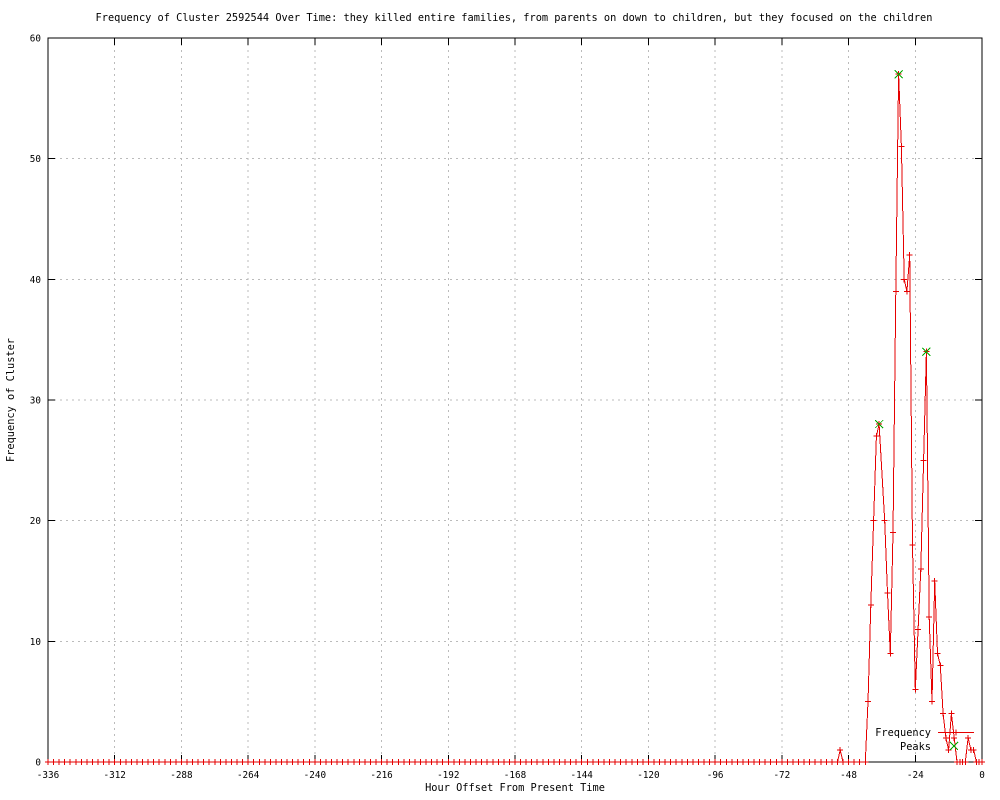  What do you see at coordinates (11, 400) in the screenshot?
I see `y-axis-label: Frequency of Cluster` at bounding box center [11, 400].